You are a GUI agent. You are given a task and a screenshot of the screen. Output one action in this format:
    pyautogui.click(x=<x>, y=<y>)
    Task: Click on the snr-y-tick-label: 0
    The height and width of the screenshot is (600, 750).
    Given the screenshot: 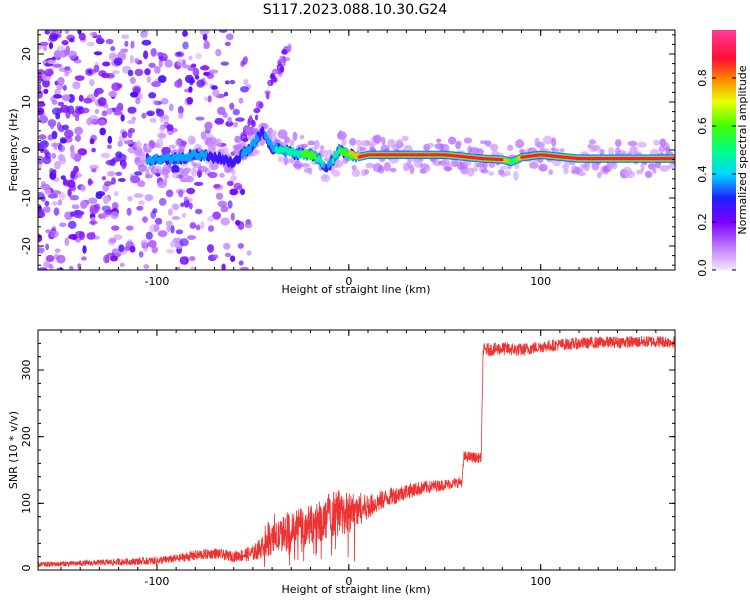 What is the action you would take?
    pyautogui.click(x=26, y=568)
    